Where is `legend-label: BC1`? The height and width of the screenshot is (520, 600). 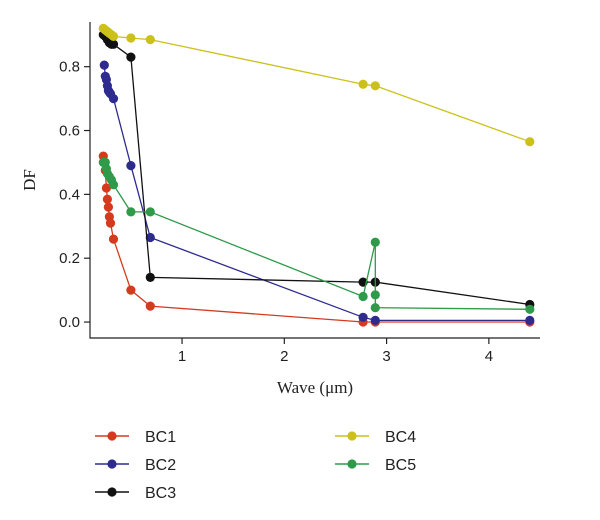
legend-label: BC1 is located at coordinates (160, 437).